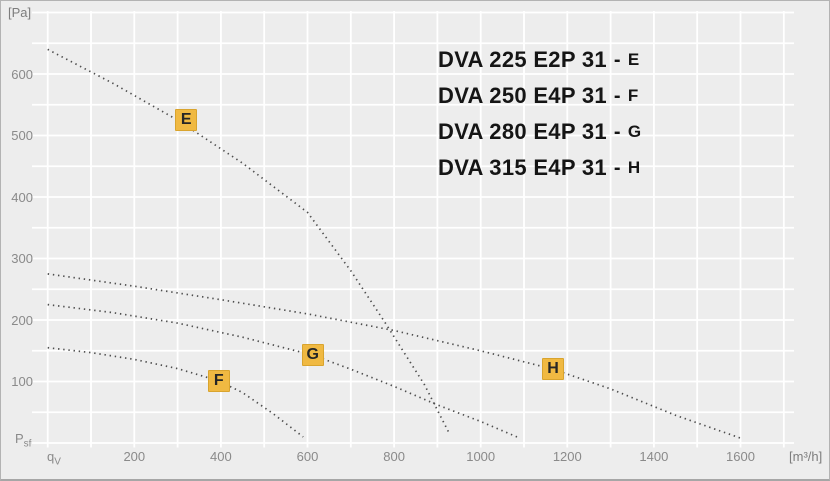 Image resolution: width=830 pixels, height=481 pixels. I want to click on y-tick-label: 500, so click(22, 135).